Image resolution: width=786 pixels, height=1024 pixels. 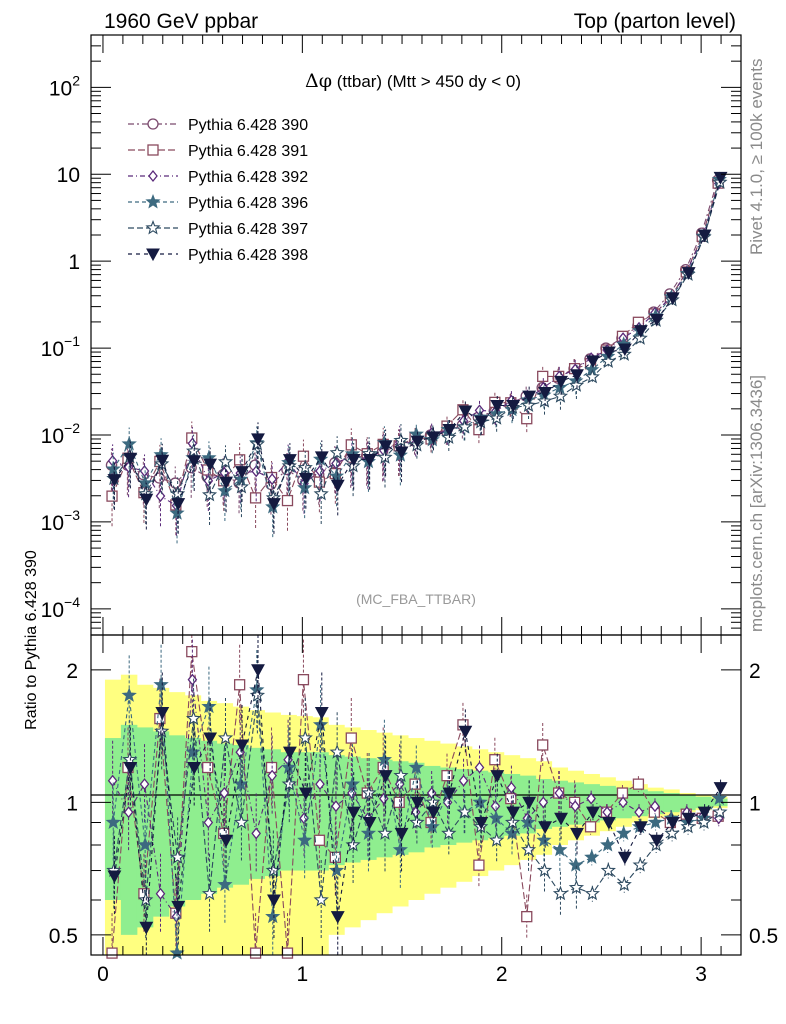 What do you see at coordinates (756, 503) in the screenshot?
I see `mcplots-label: mcplots.cern.ch [arXiv:1306.3436]` at bounding box center [756, 503].